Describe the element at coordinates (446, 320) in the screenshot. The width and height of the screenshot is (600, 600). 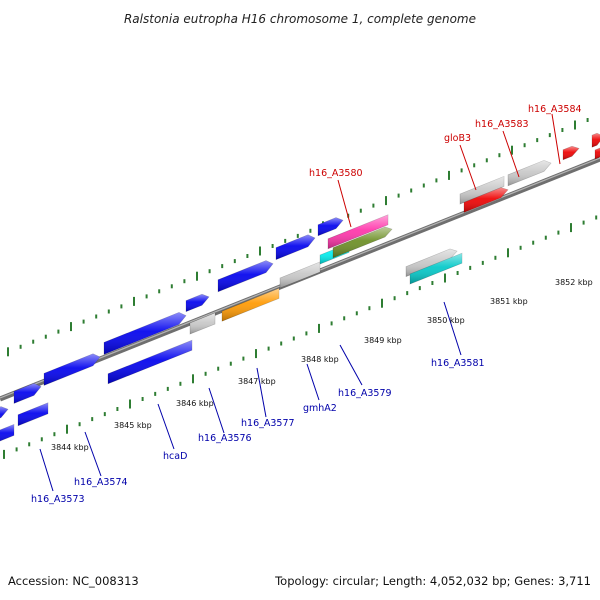
I see `kbp-label-3850: 3850 kbp` at that location.